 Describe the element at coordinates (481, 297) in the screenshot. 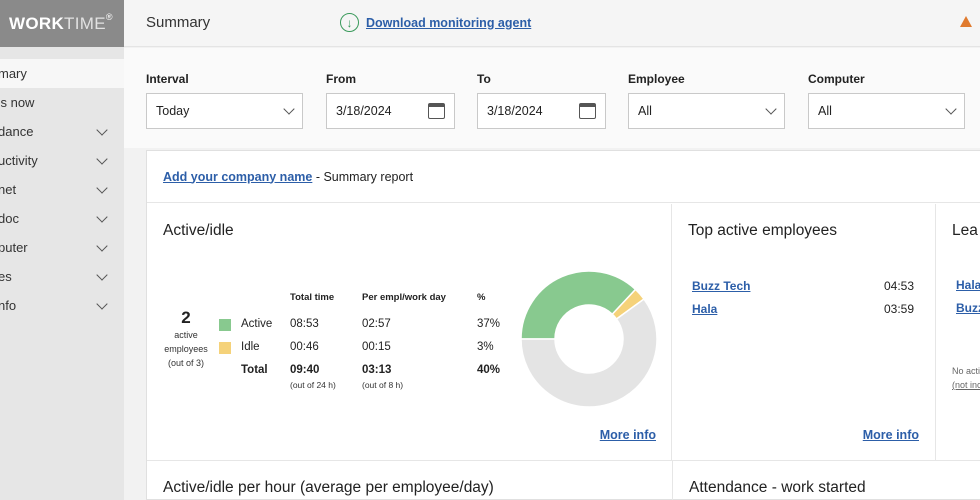

I see `header-pct: %` at that location.